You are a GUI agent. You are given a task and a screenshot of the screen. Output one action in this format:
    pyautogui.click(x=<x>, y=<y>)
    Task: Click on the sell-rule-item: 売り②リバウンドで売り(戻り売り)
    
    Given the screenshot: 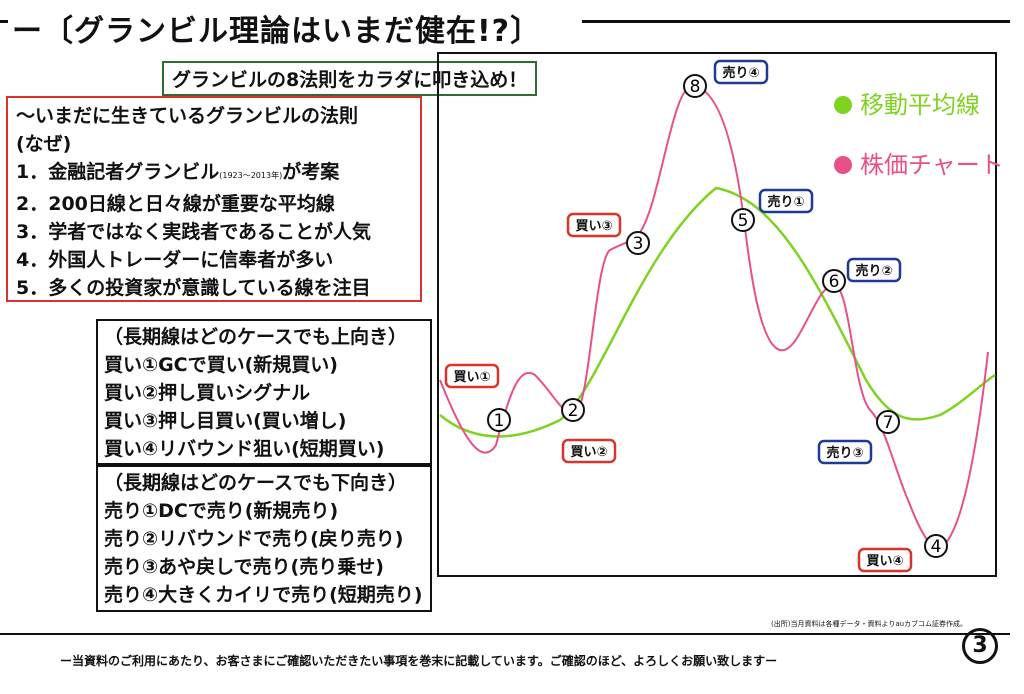 What is the action you would take?
    pyautogui.click(x=254, y=539)
    